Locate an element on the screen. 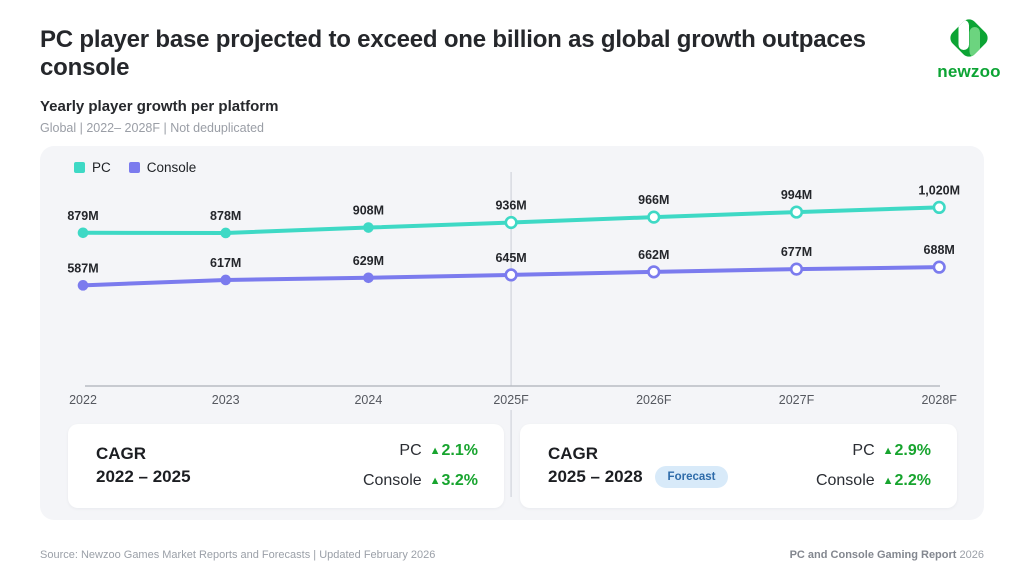 The width and height of the screenshot is (1024, 576). cagr-row-console: Console ▲2.2% is located at coordinates (873, 480).